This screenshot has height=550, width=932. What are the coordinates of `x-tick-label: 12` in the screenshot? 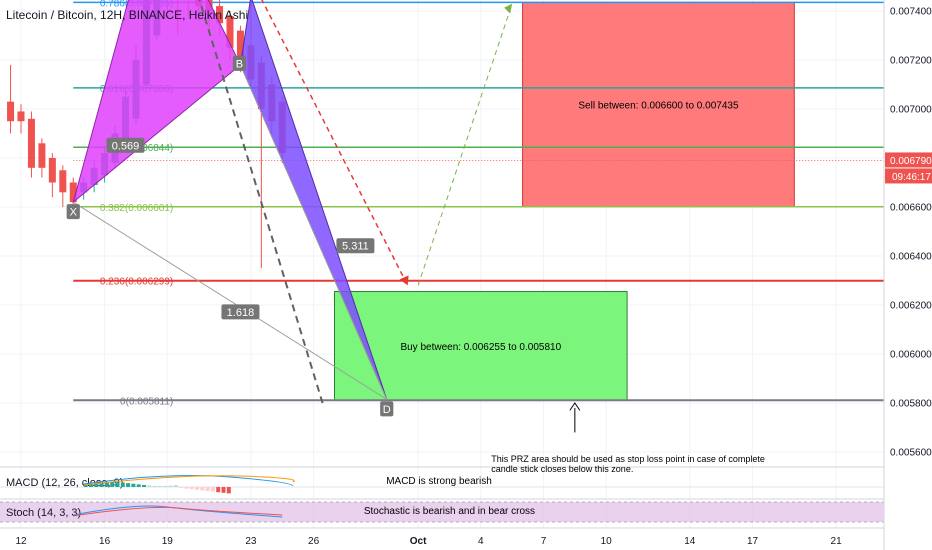 It's located at (21, 541).